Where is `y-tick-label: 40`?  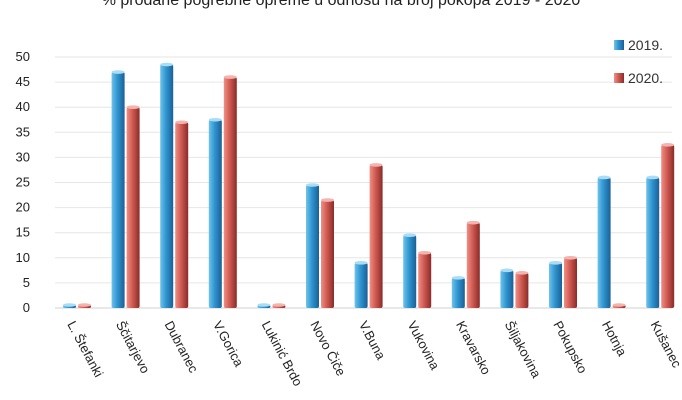
y-tick-label: 40 is located at coordinates (23, 106).